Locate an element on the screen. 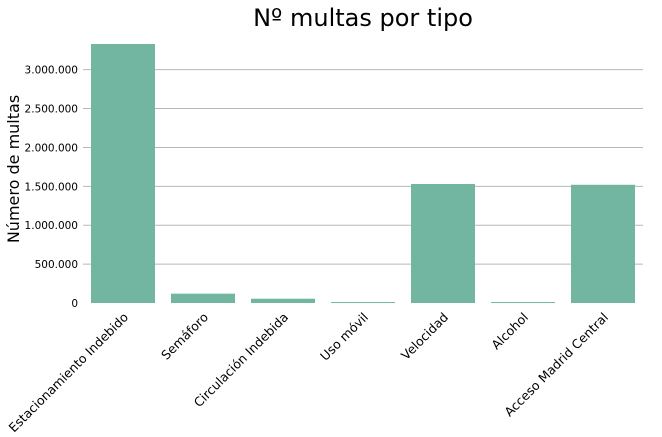  y-tick-label: 3.000.000 is located at coordinates (51, 71).